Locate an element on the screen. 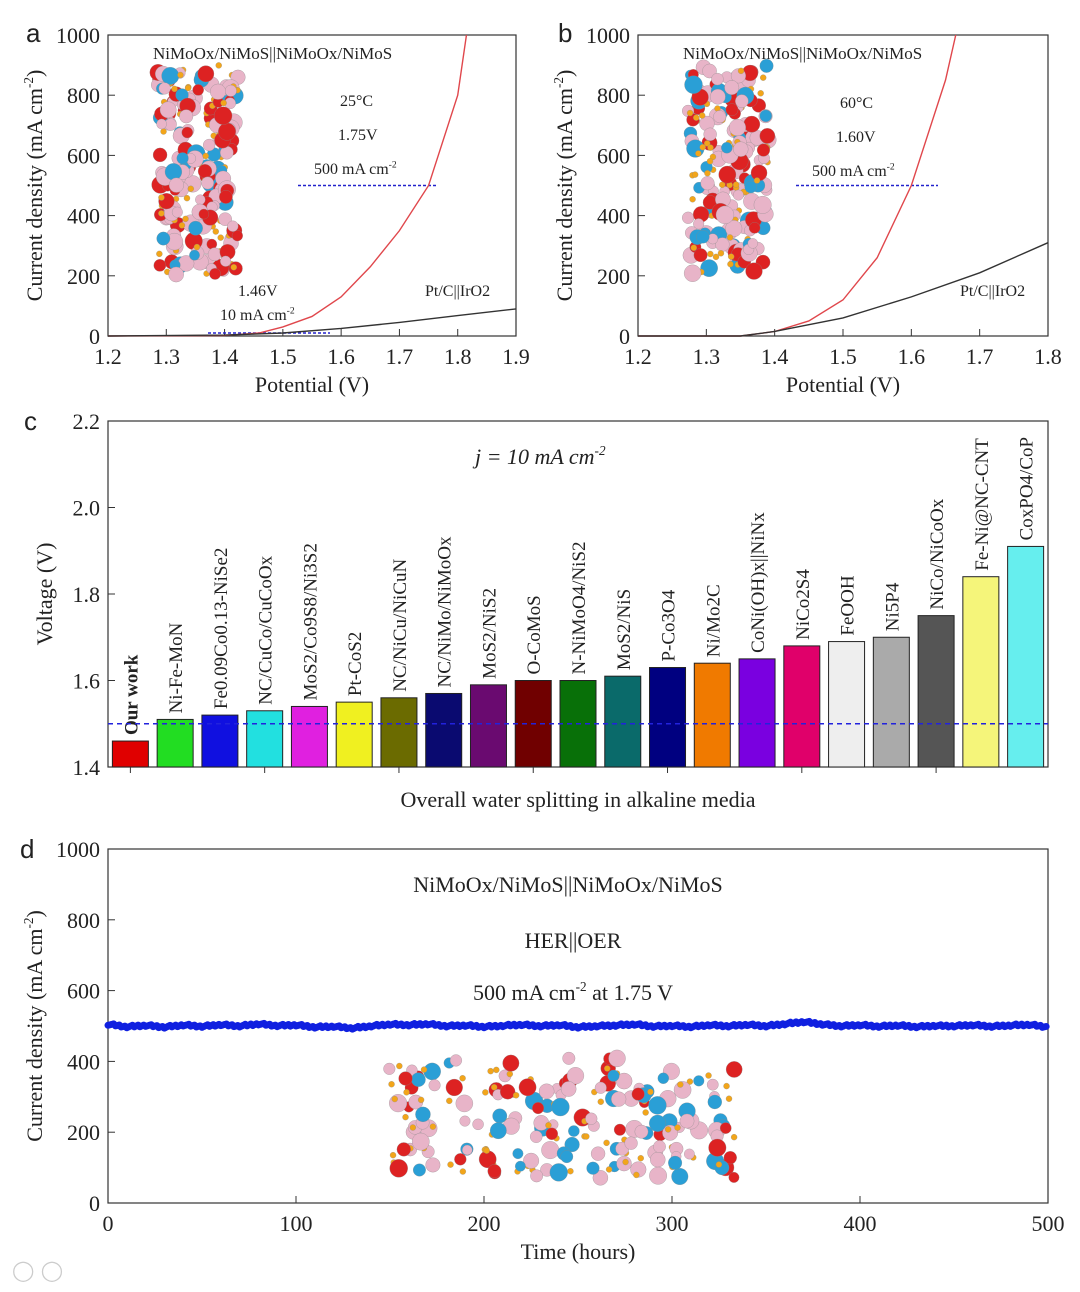 The width and height of the screenshot is (1080, 1292). bar-label: MoS2/Co9S8/Ni3S2 is located at coordinates (310, 621).